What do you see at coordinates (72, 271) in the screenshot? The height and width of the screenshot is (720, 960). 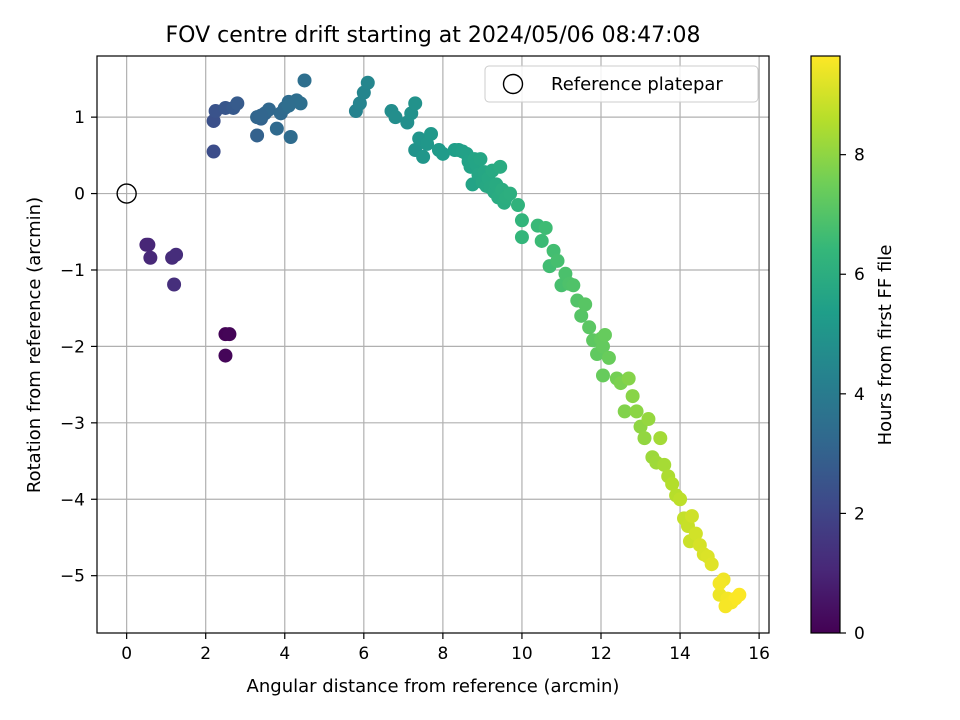 I see `y-tick-label: −1` at bounding box center [72, 271].